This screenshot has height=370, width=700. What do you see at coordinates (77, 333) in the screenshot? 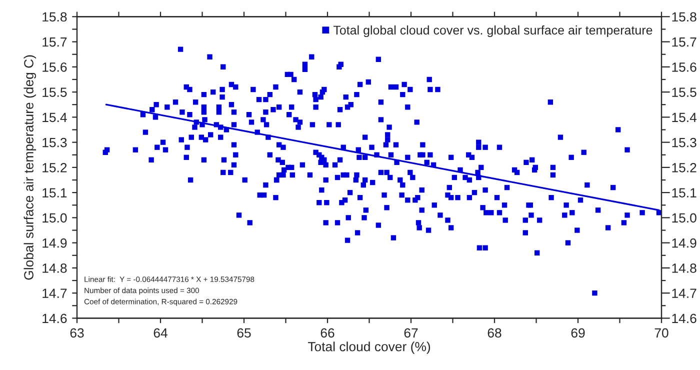
I see `x-tick-label: 63` at bounding box center [77, 333].